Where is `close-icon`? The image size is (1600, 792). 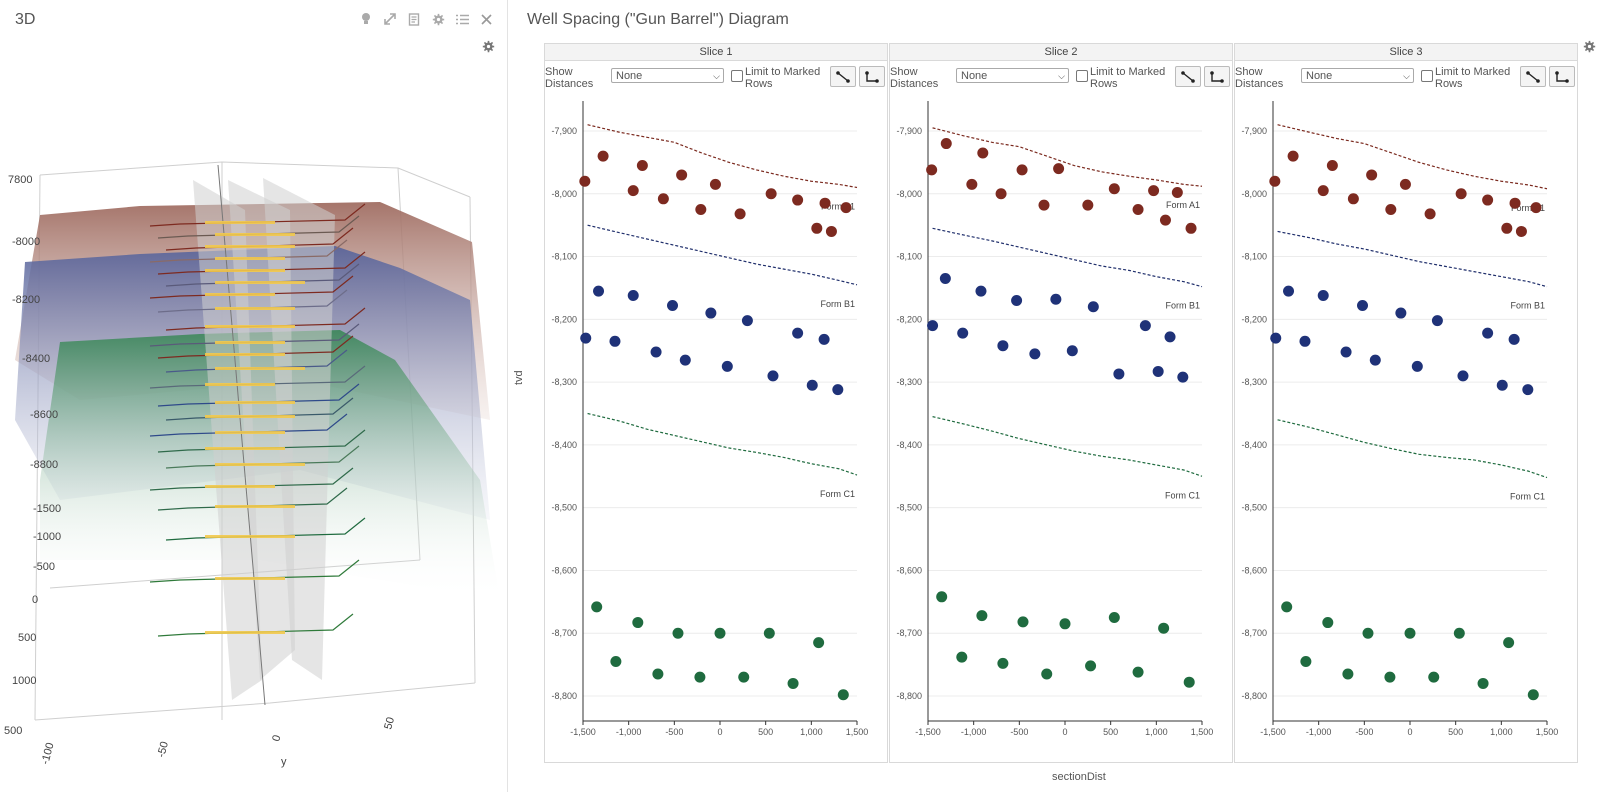
close-icon is located at coordinates (486, 19).